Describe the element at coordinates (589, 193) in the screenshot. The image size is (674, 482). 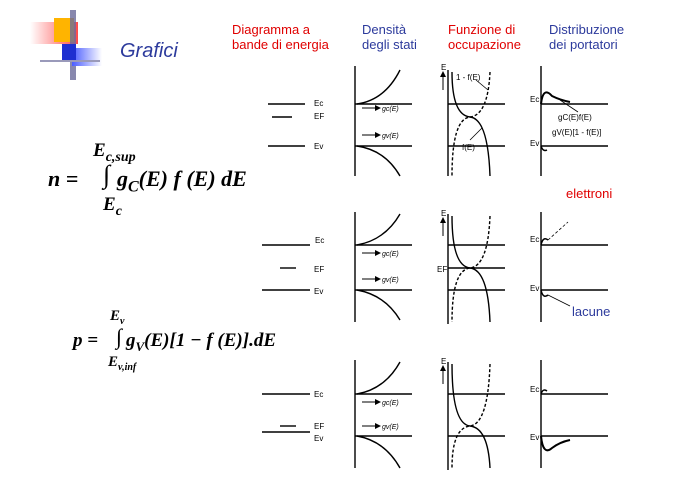
I see `label-electrons: elettroni` at that location.